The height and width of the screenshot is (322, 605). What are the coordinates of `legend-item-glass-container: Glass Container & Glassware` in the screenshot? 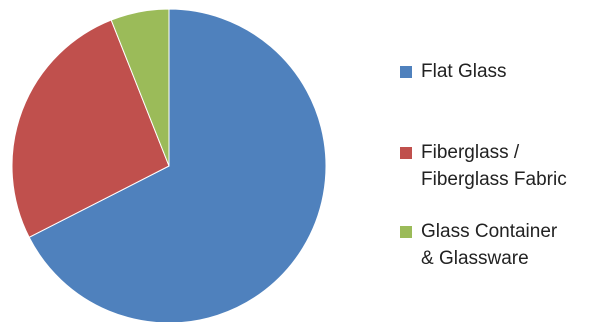 It's located at (478, 245).